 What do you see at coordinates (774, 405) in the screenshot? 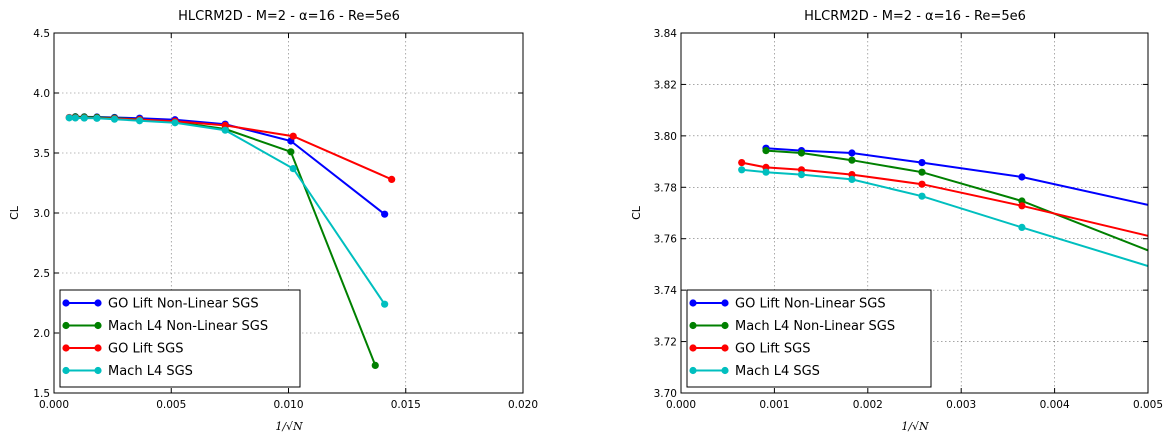
I see `x-tick-label: 0.001` at bounding box center [774, 405].